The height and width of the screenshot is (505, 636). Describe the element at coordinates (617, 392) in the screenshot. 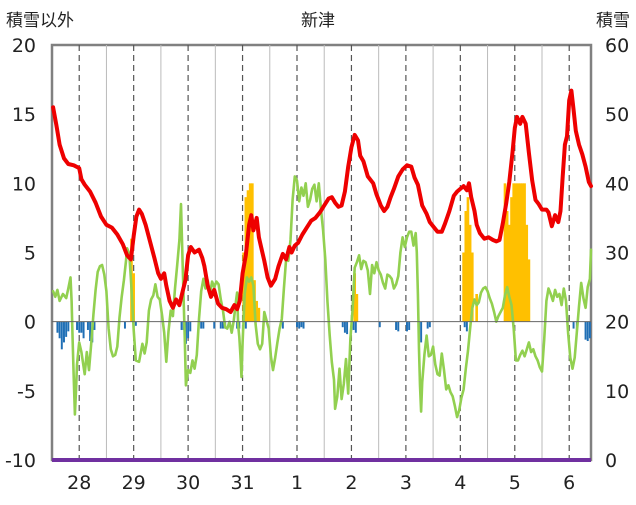

I see `right-tick-label: 10` at that location.